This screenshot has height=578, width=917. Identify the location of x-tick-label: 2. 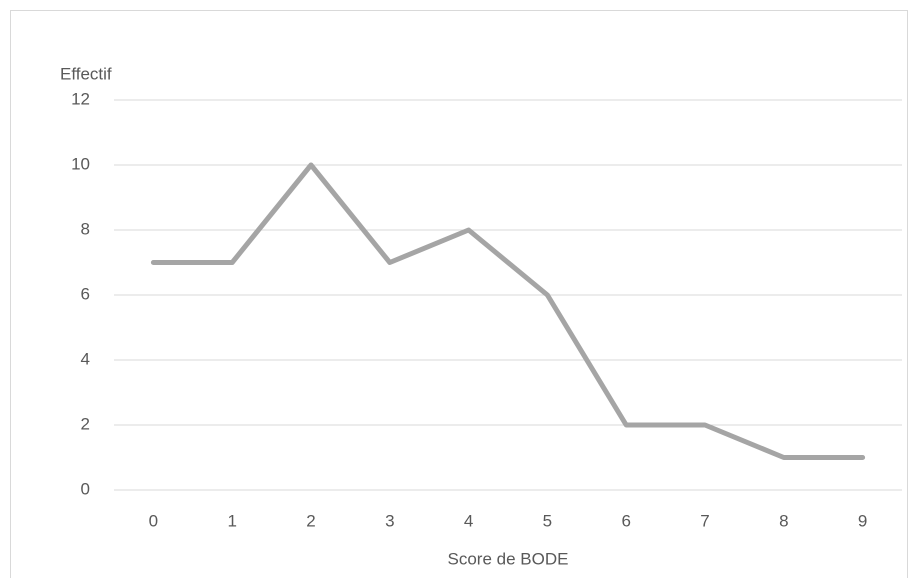
(310, 520).